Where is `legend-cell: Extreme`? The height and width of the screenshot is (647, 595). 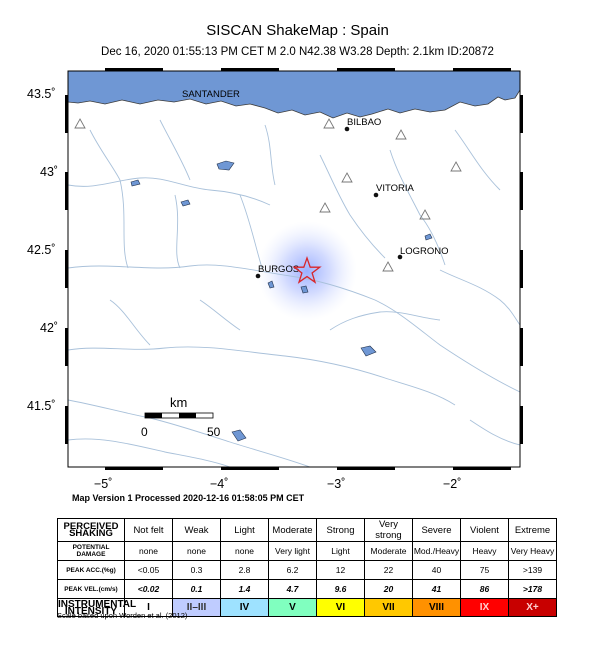
legend-cell: Extreme is located at coordinates (532, 530).